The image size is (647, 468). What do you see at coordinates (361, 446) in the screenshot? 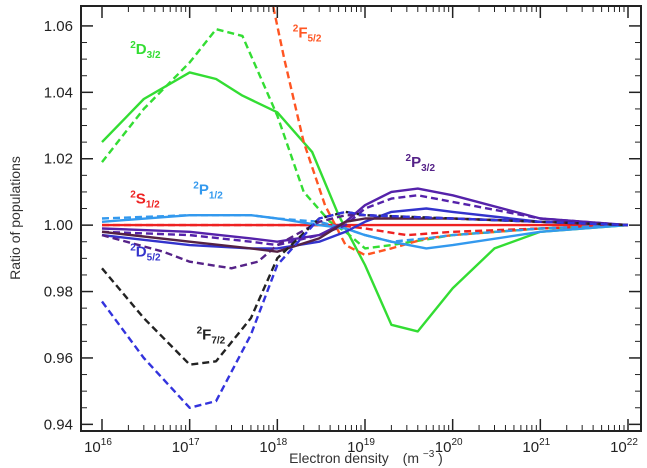
I see `x-tick-label-3: 1019` at bounding box center [361, 446].